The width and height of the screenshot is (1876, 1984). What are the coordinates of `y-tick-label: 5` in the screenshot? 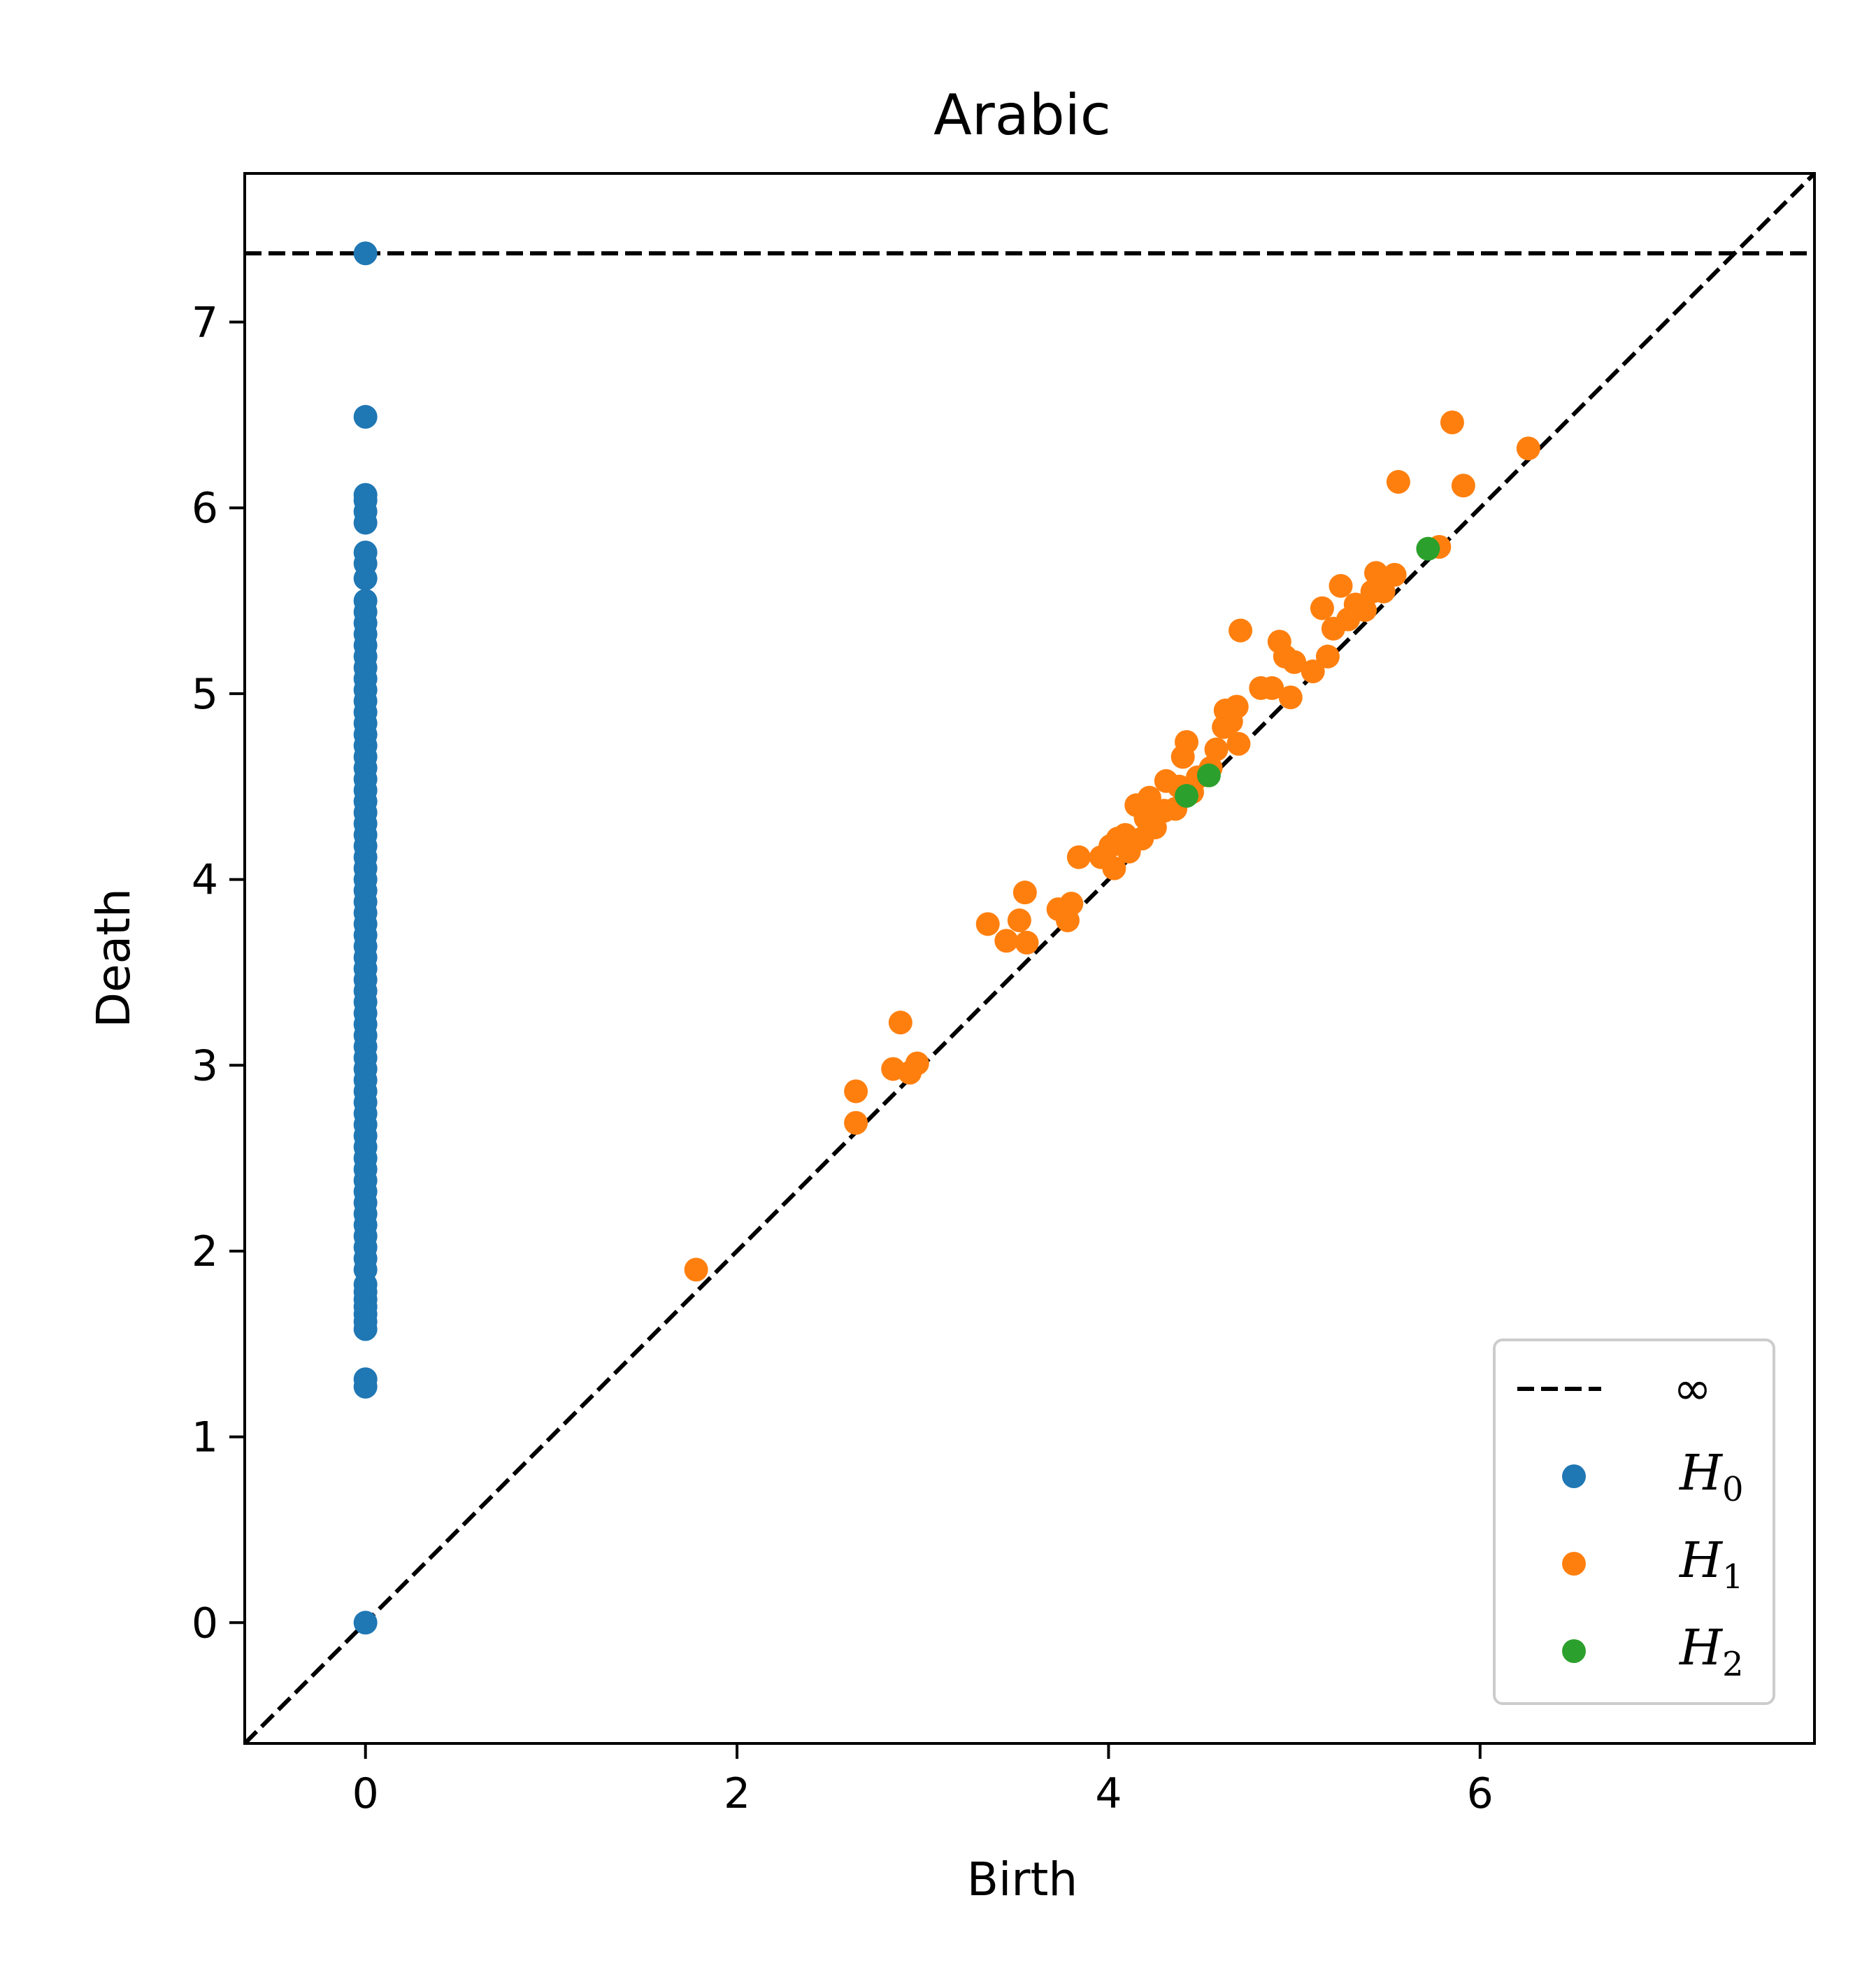 It's located at (205, 694).